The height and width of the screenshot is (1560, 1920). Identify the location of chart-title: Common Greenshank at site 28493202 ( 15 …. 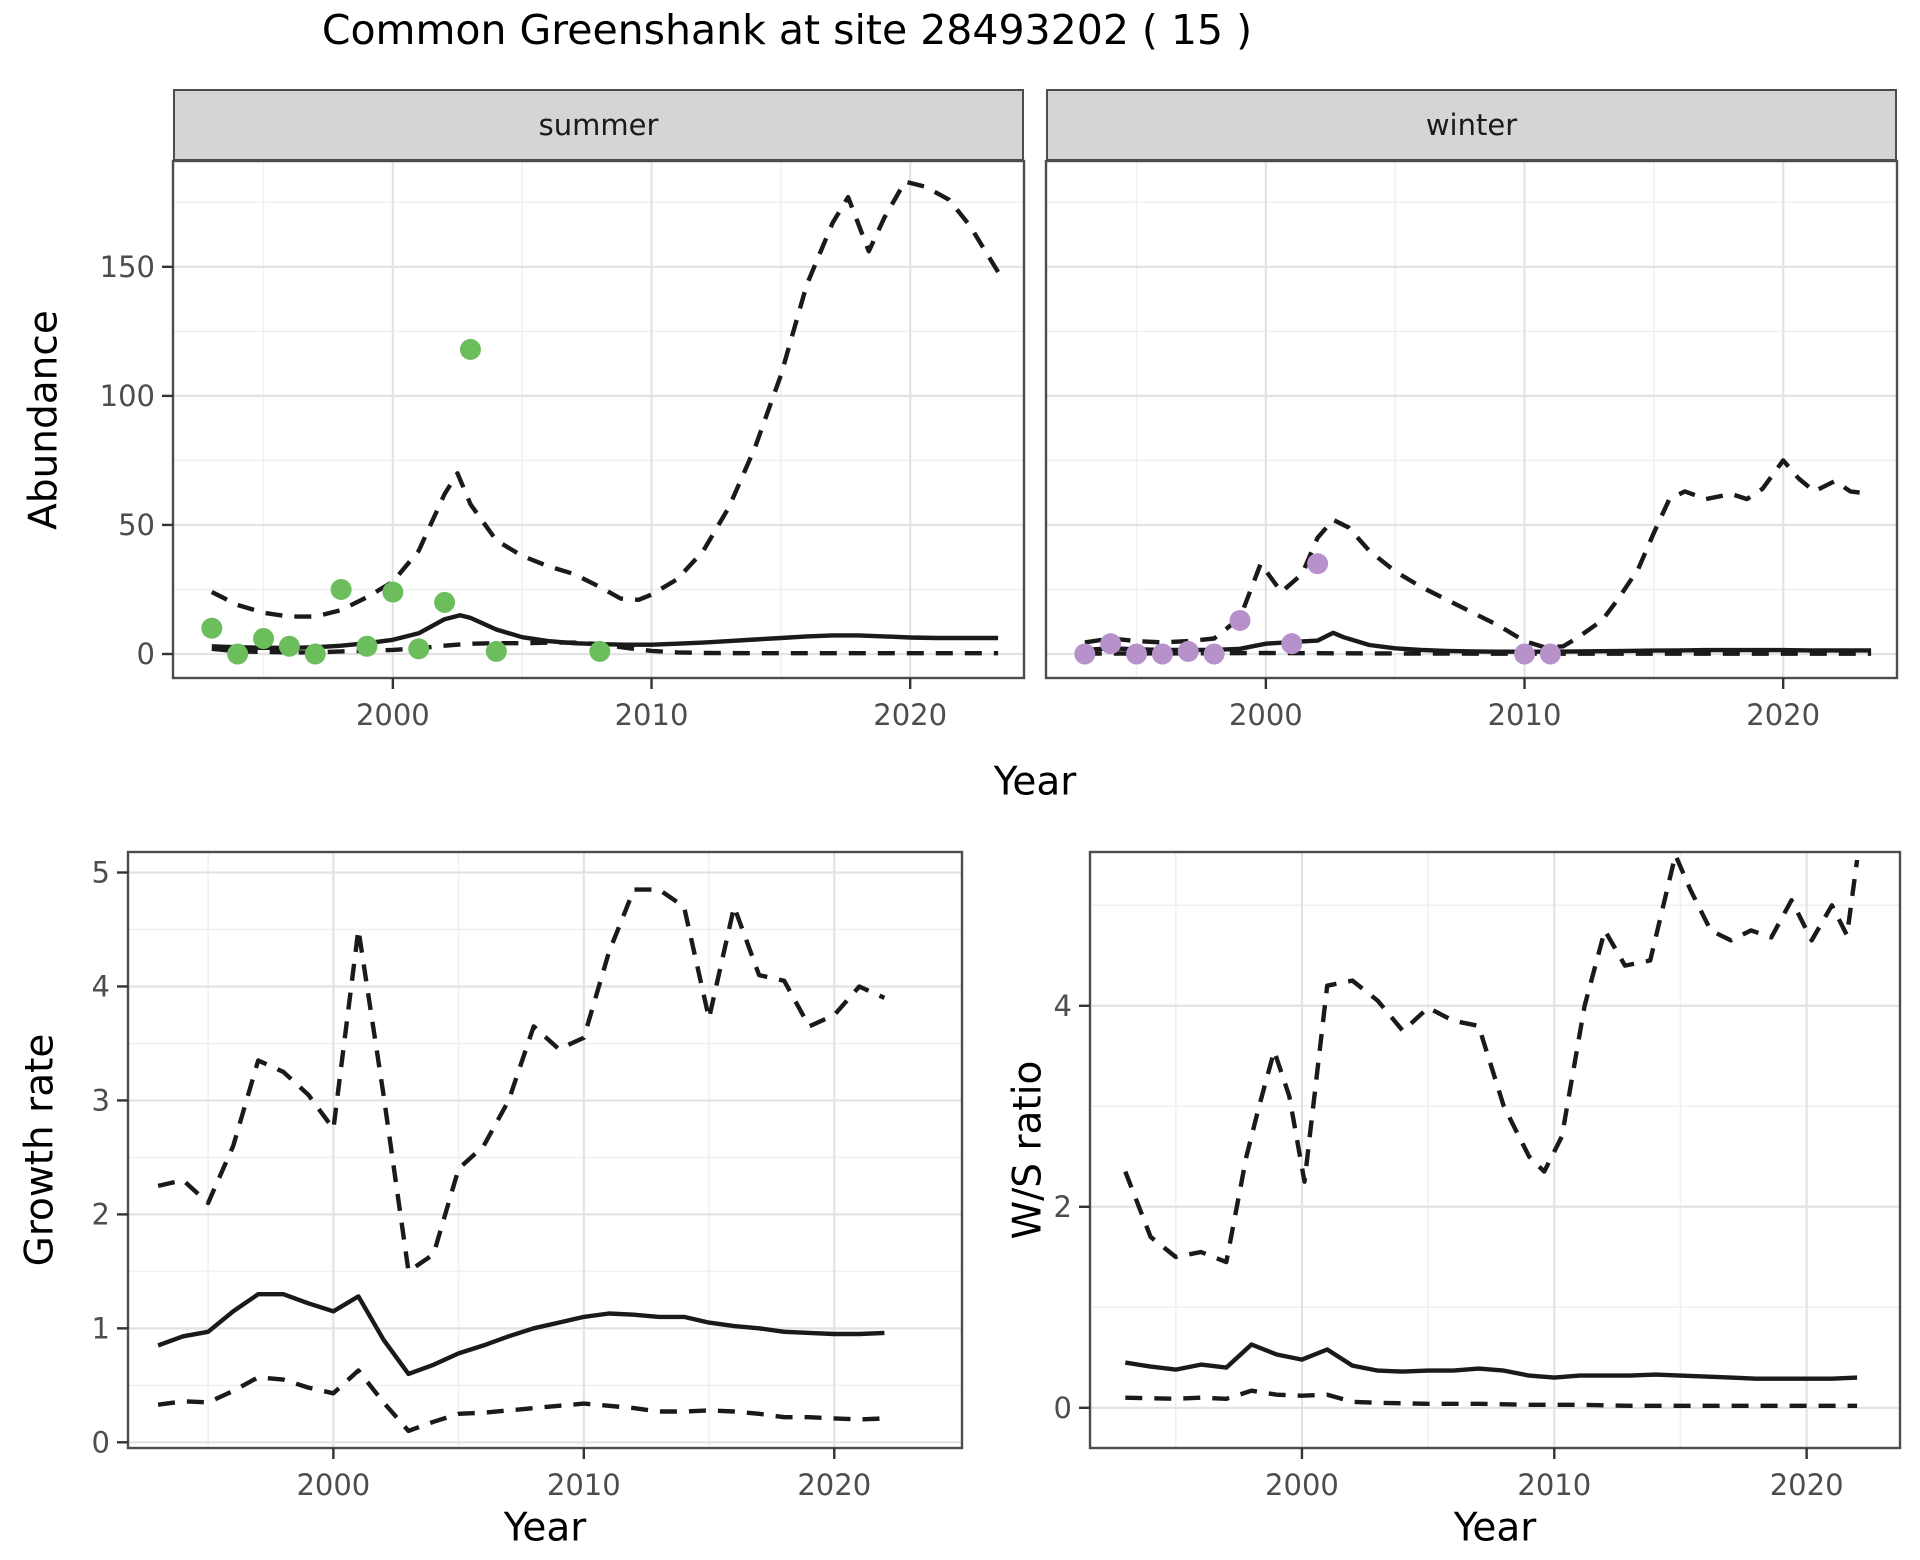
(787, 30).